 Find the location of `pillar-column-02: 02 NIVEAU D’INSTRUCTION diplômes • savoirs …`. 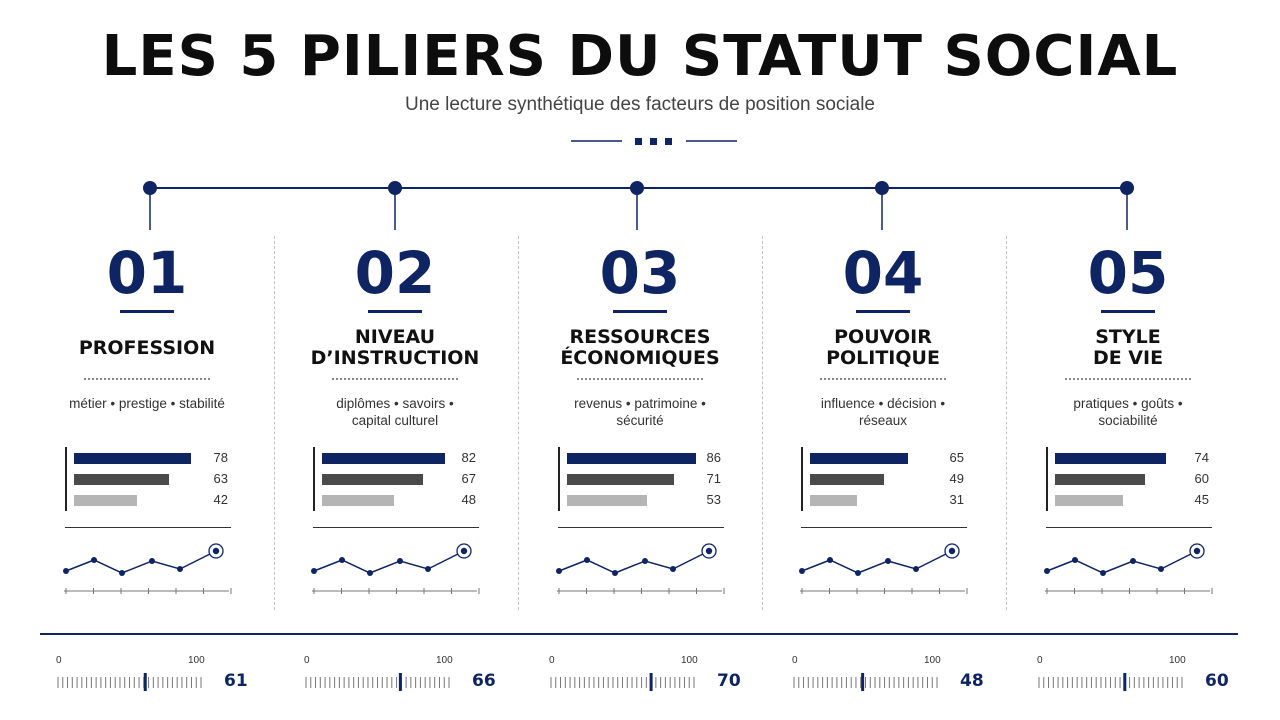

pillar-column-02: 02 NIVEAU D’INSTRUCTION diplômes • savoirs … is located at coordinates (395, 420).